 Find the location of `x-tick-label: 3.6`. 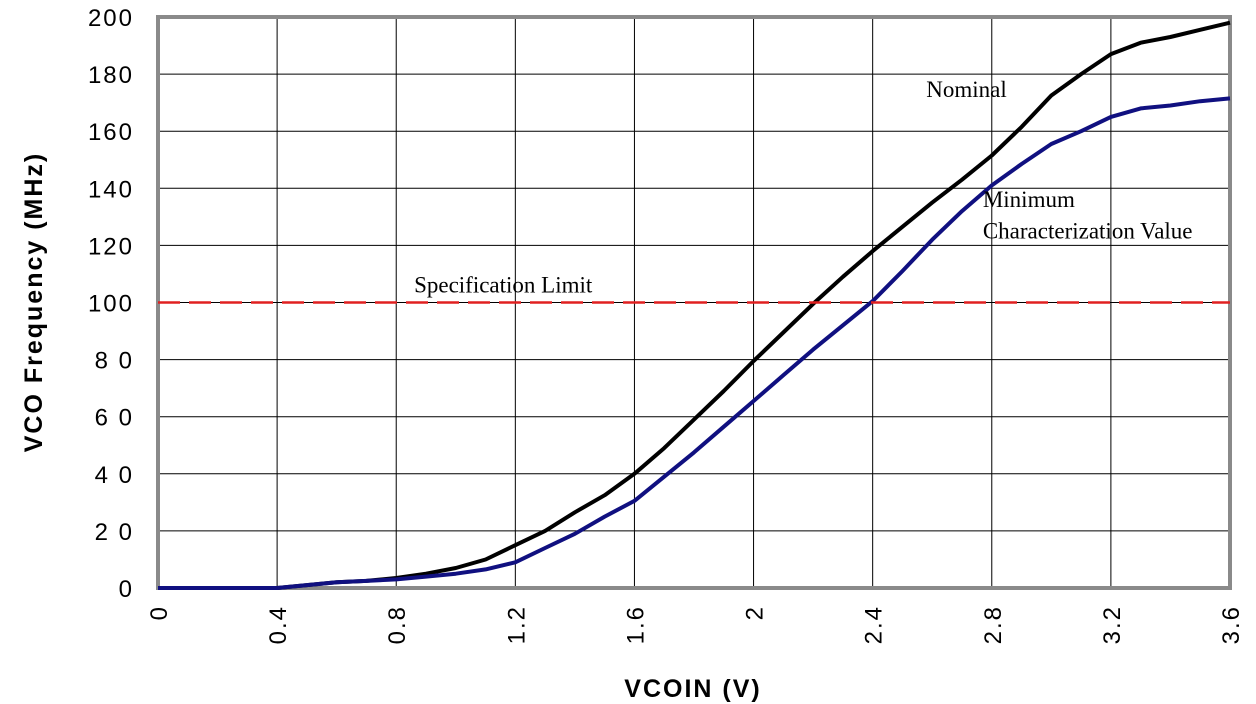

x-tick-label: 3.6 is located at coordinates (1231, 624).